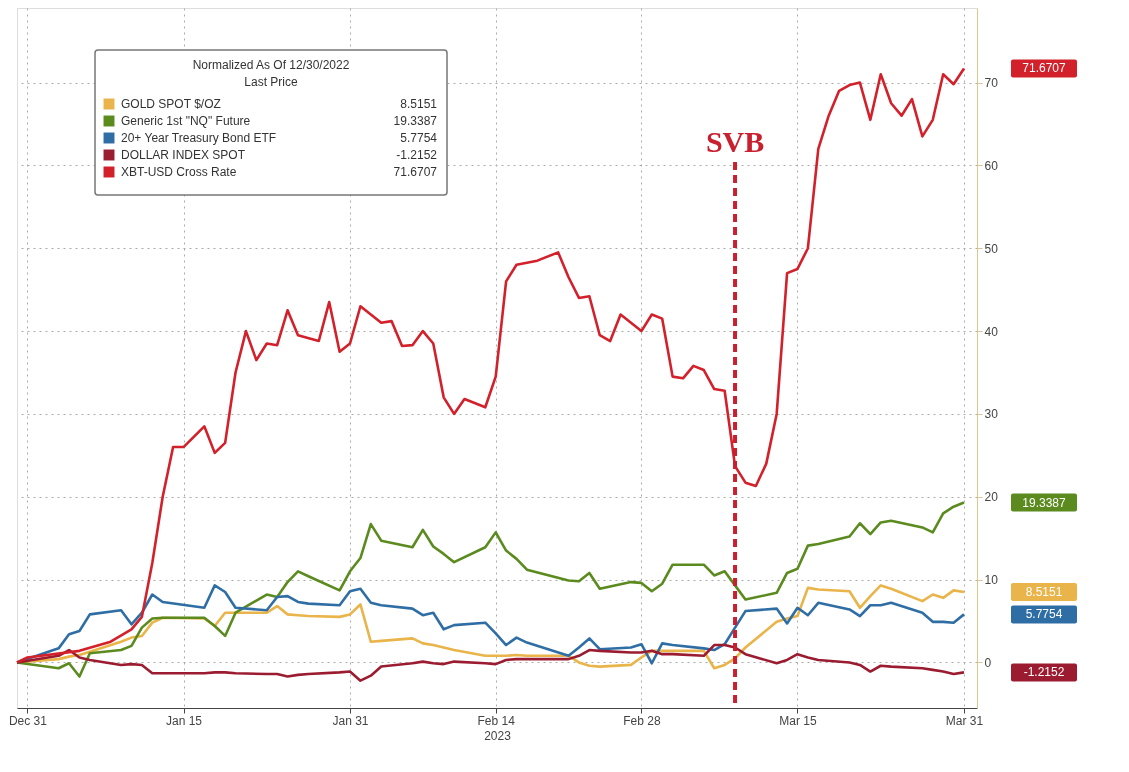 The height and width of the screenshot is (772, 1129). I want to click on x-axis-title: 2023, so click(498, 735).